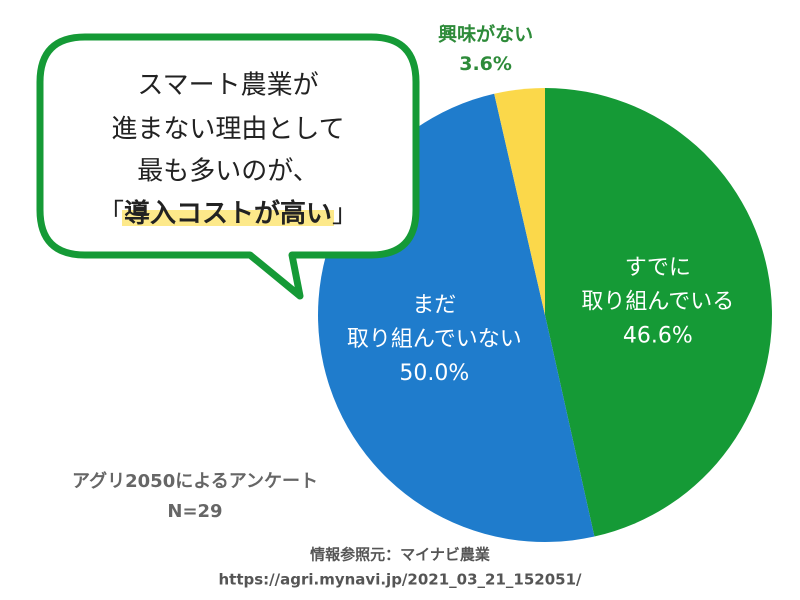 The image size is (800, 600). I want to click on slice-value: 46.6%, so click(658, 336).